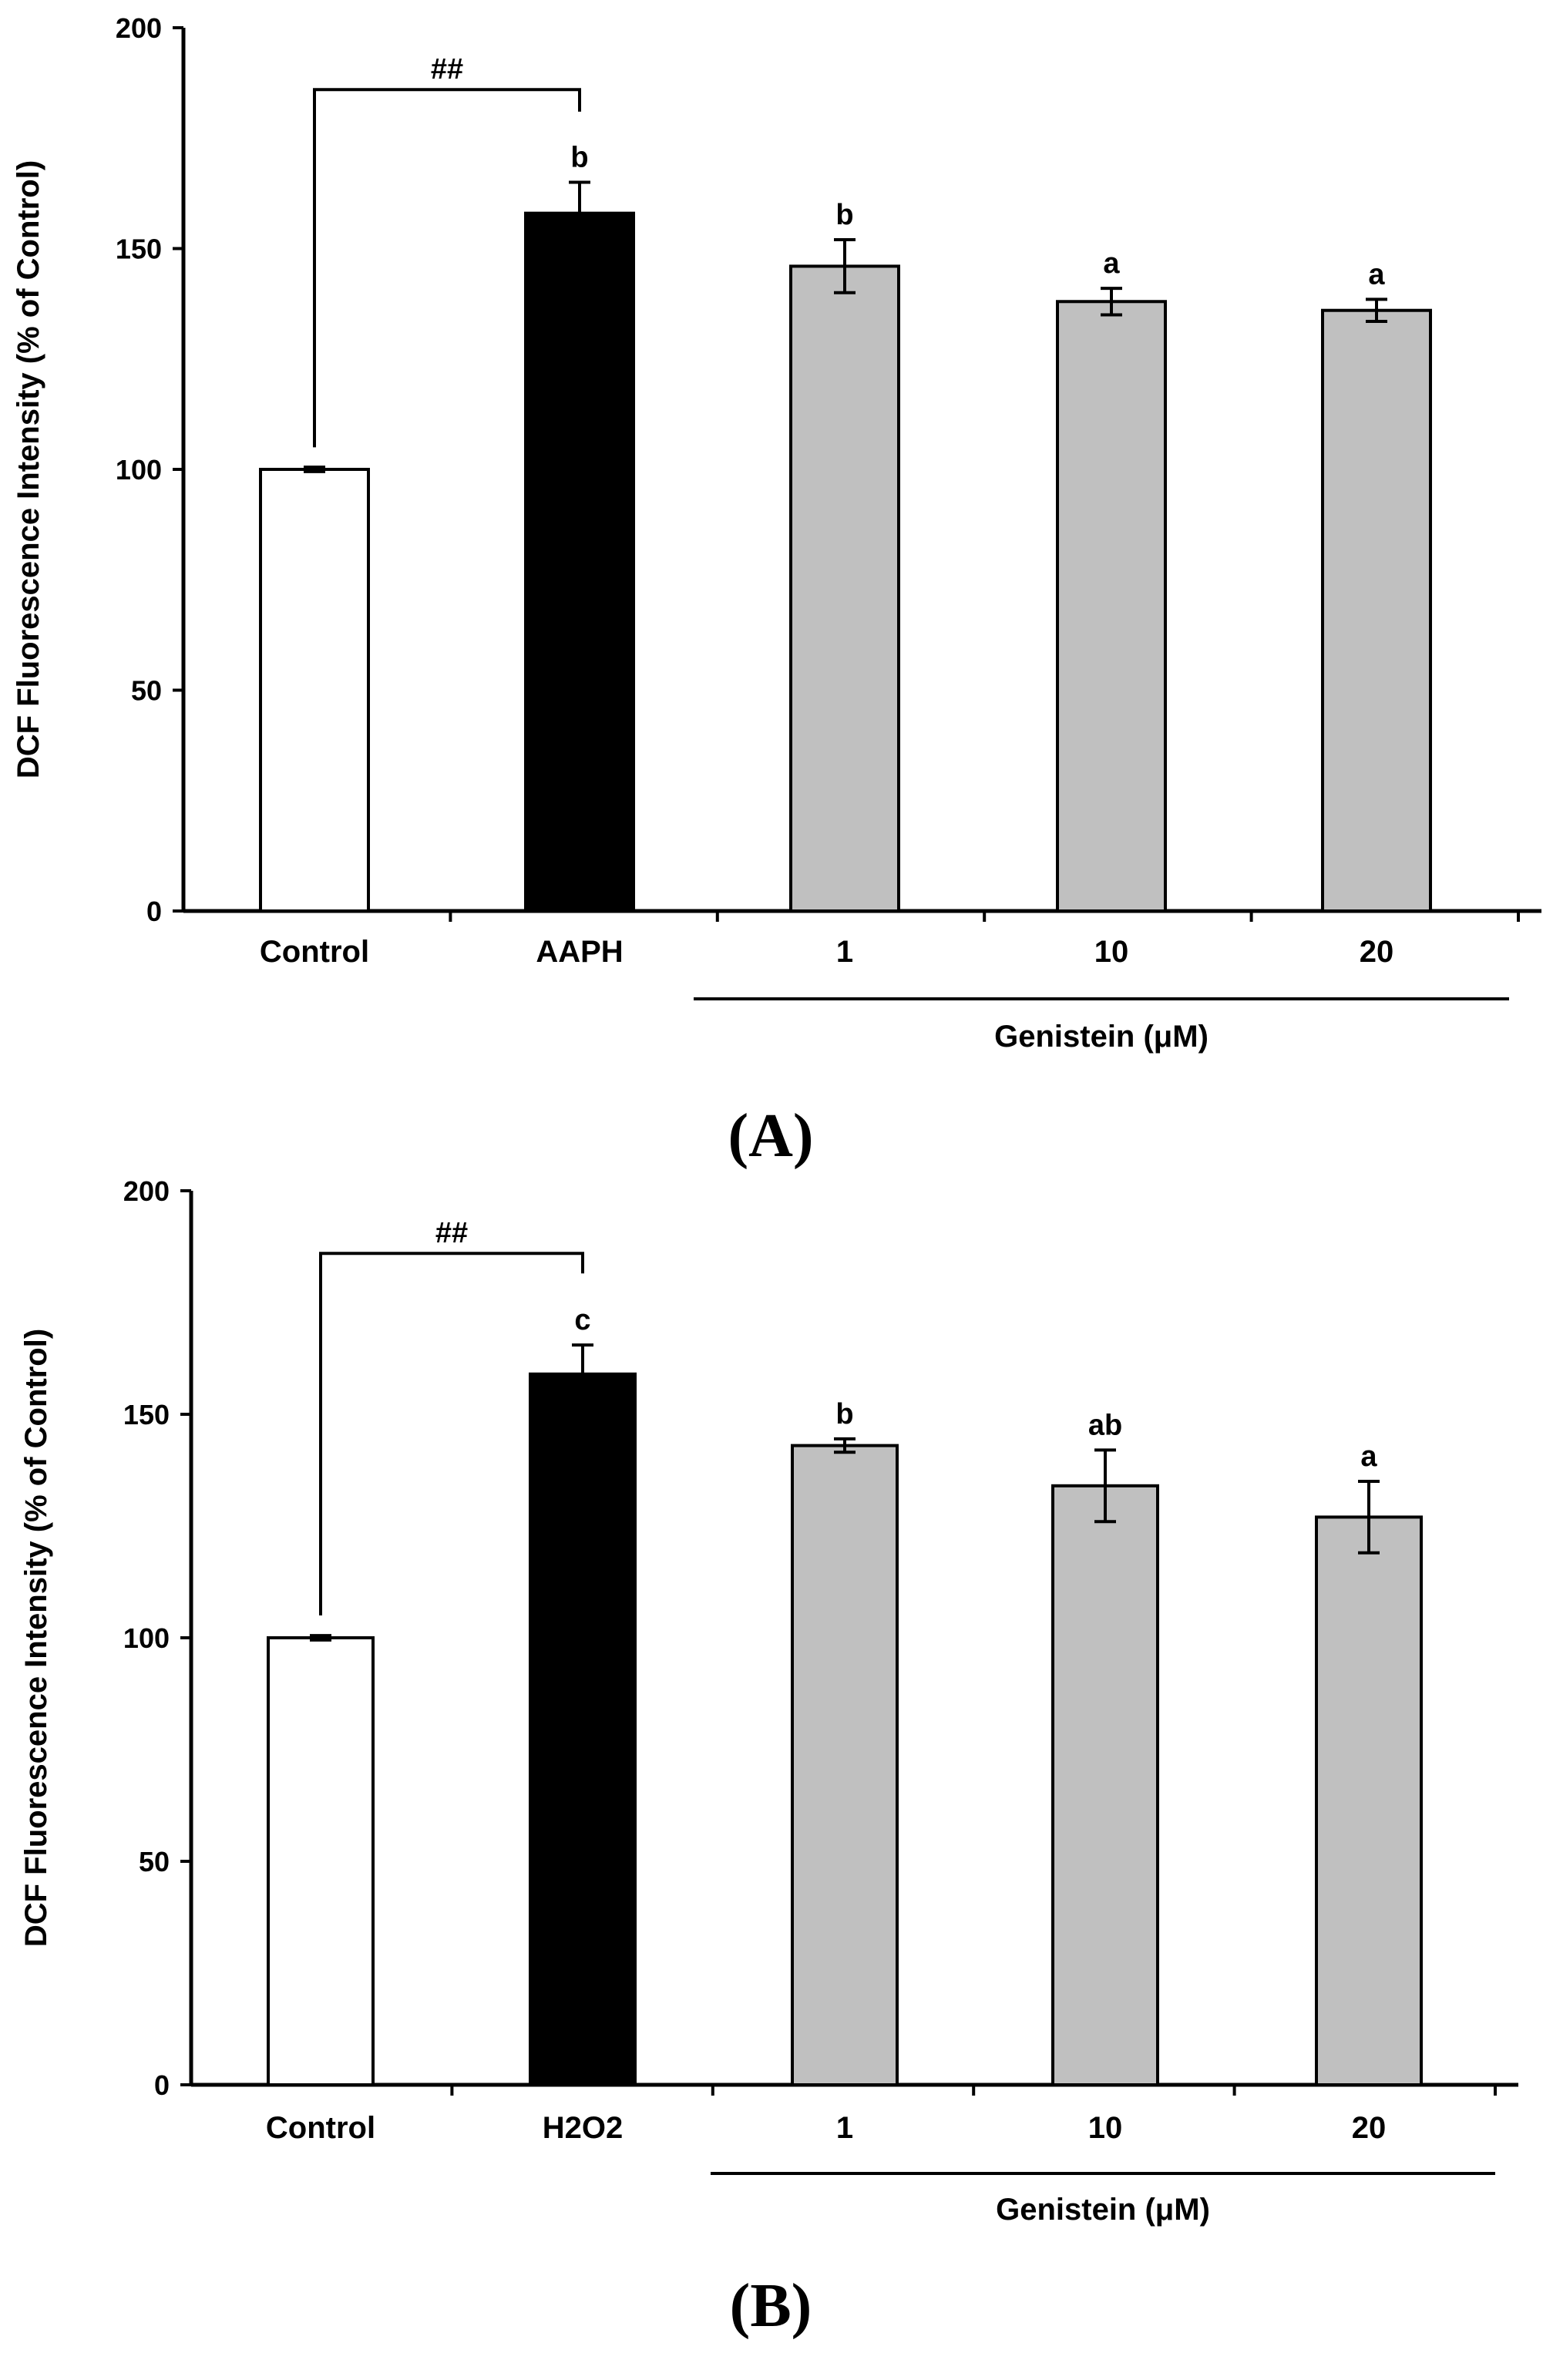 This screenshot has width=1543, height=2380. Describe the element at coordinates (1105, 1425) in the screenshot. I see `significance-letter-3: ab` at that location.